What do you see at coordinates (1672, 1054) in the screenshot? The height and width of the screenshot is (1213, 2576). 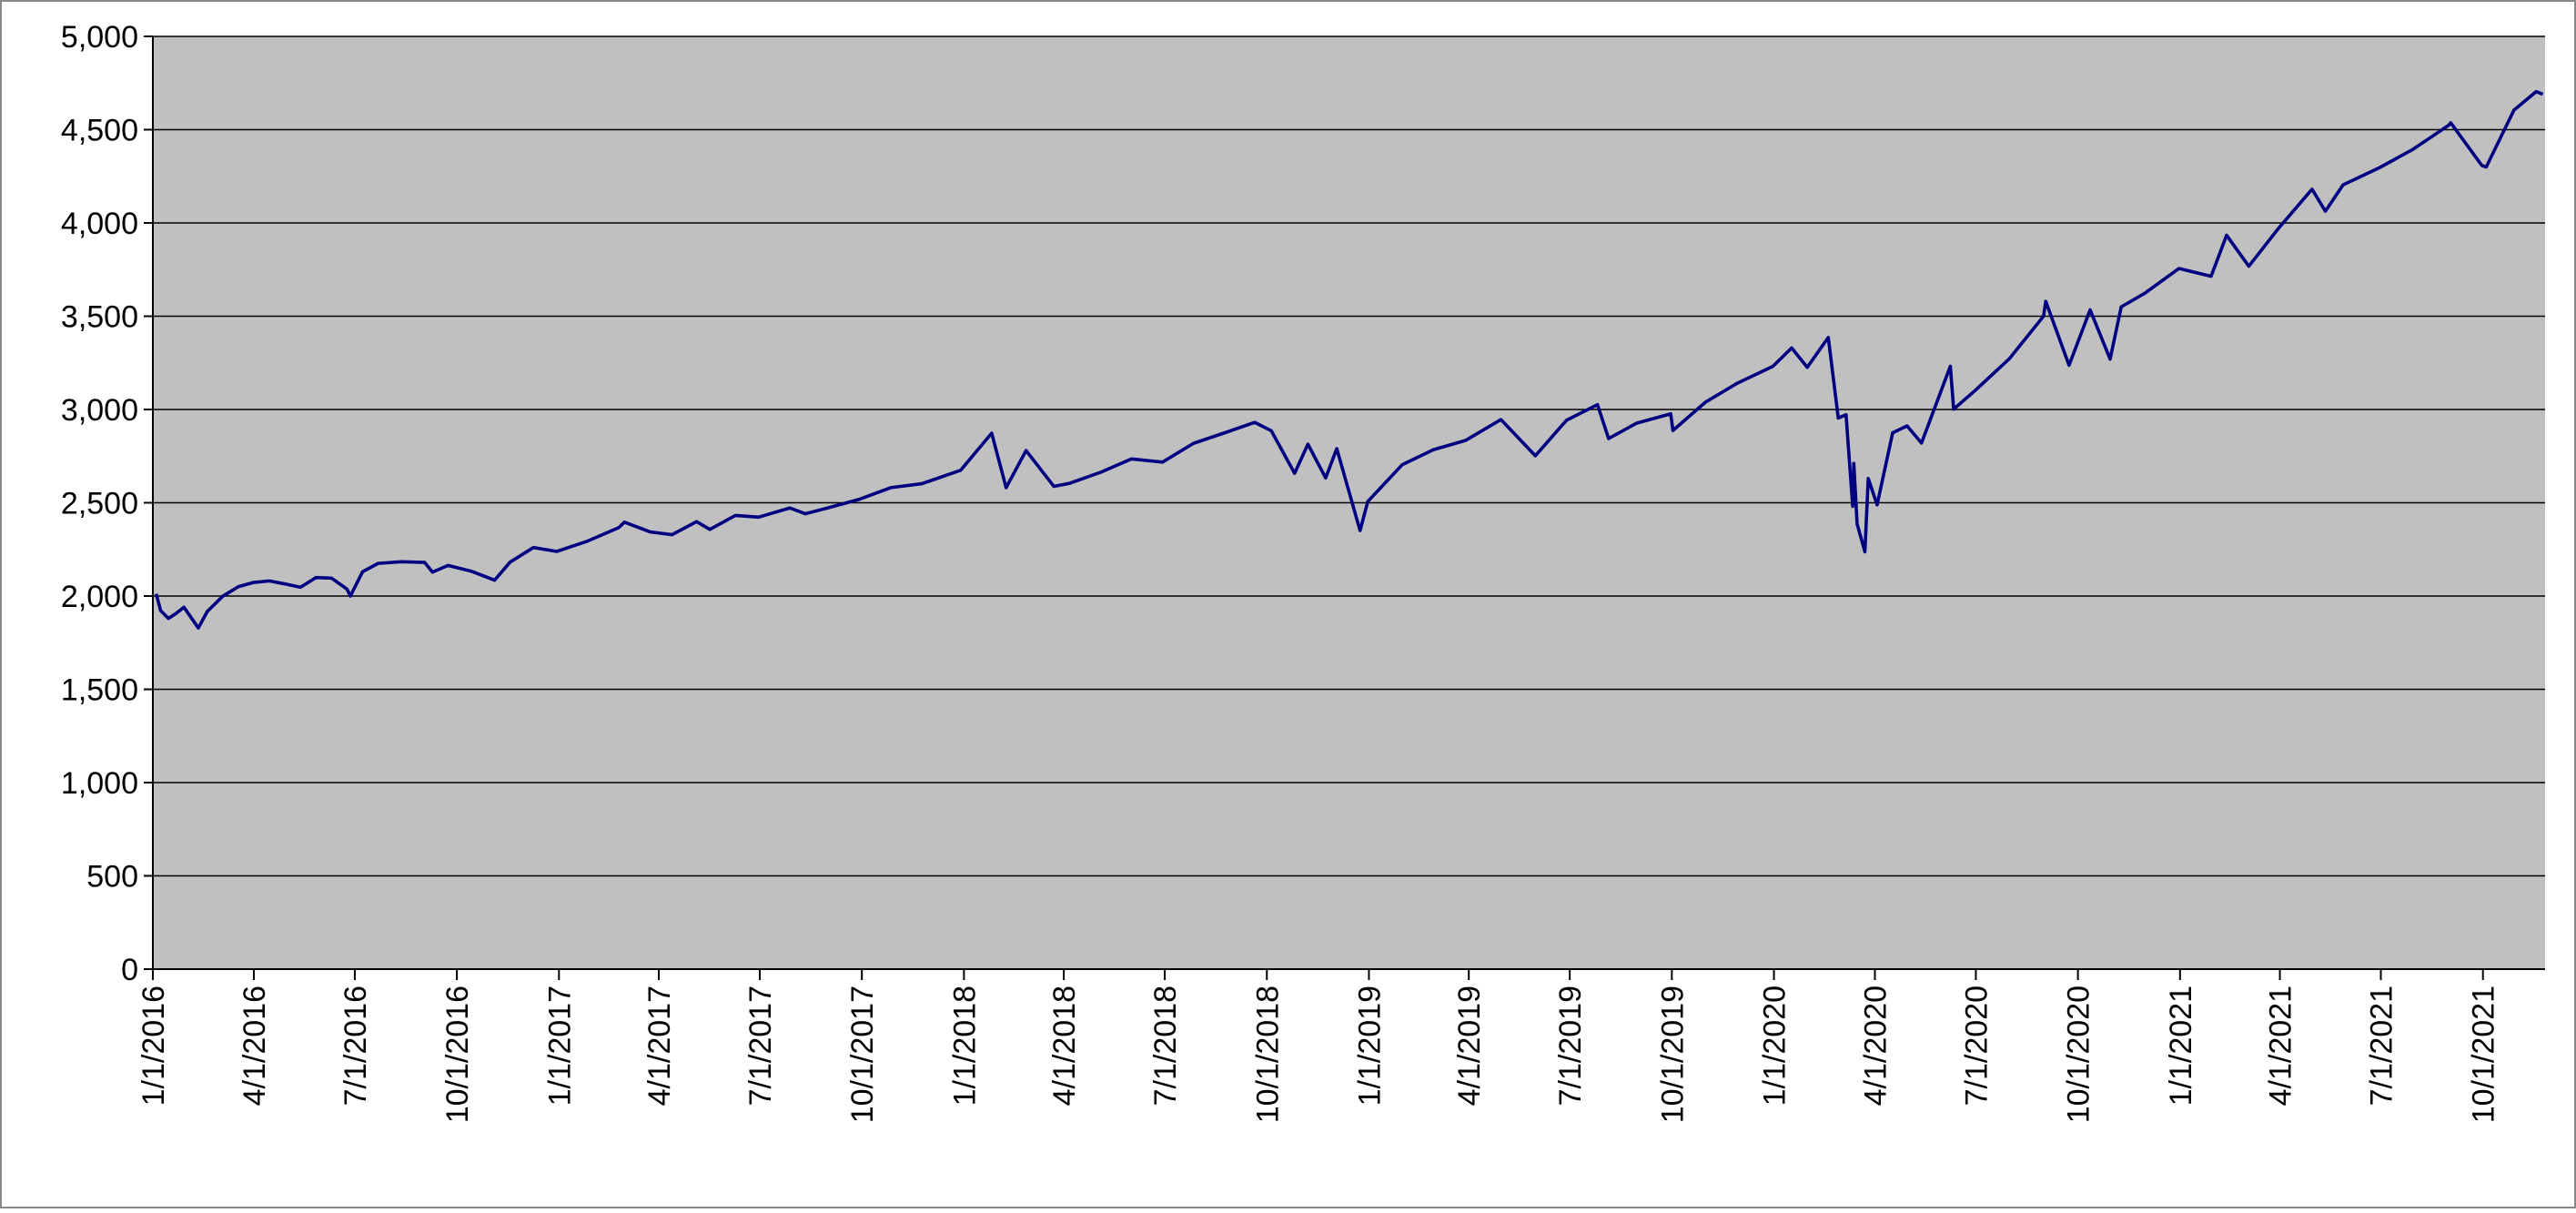 I see `x-tick-label: 10/1/2019` at bounding box center [1672, 1054].